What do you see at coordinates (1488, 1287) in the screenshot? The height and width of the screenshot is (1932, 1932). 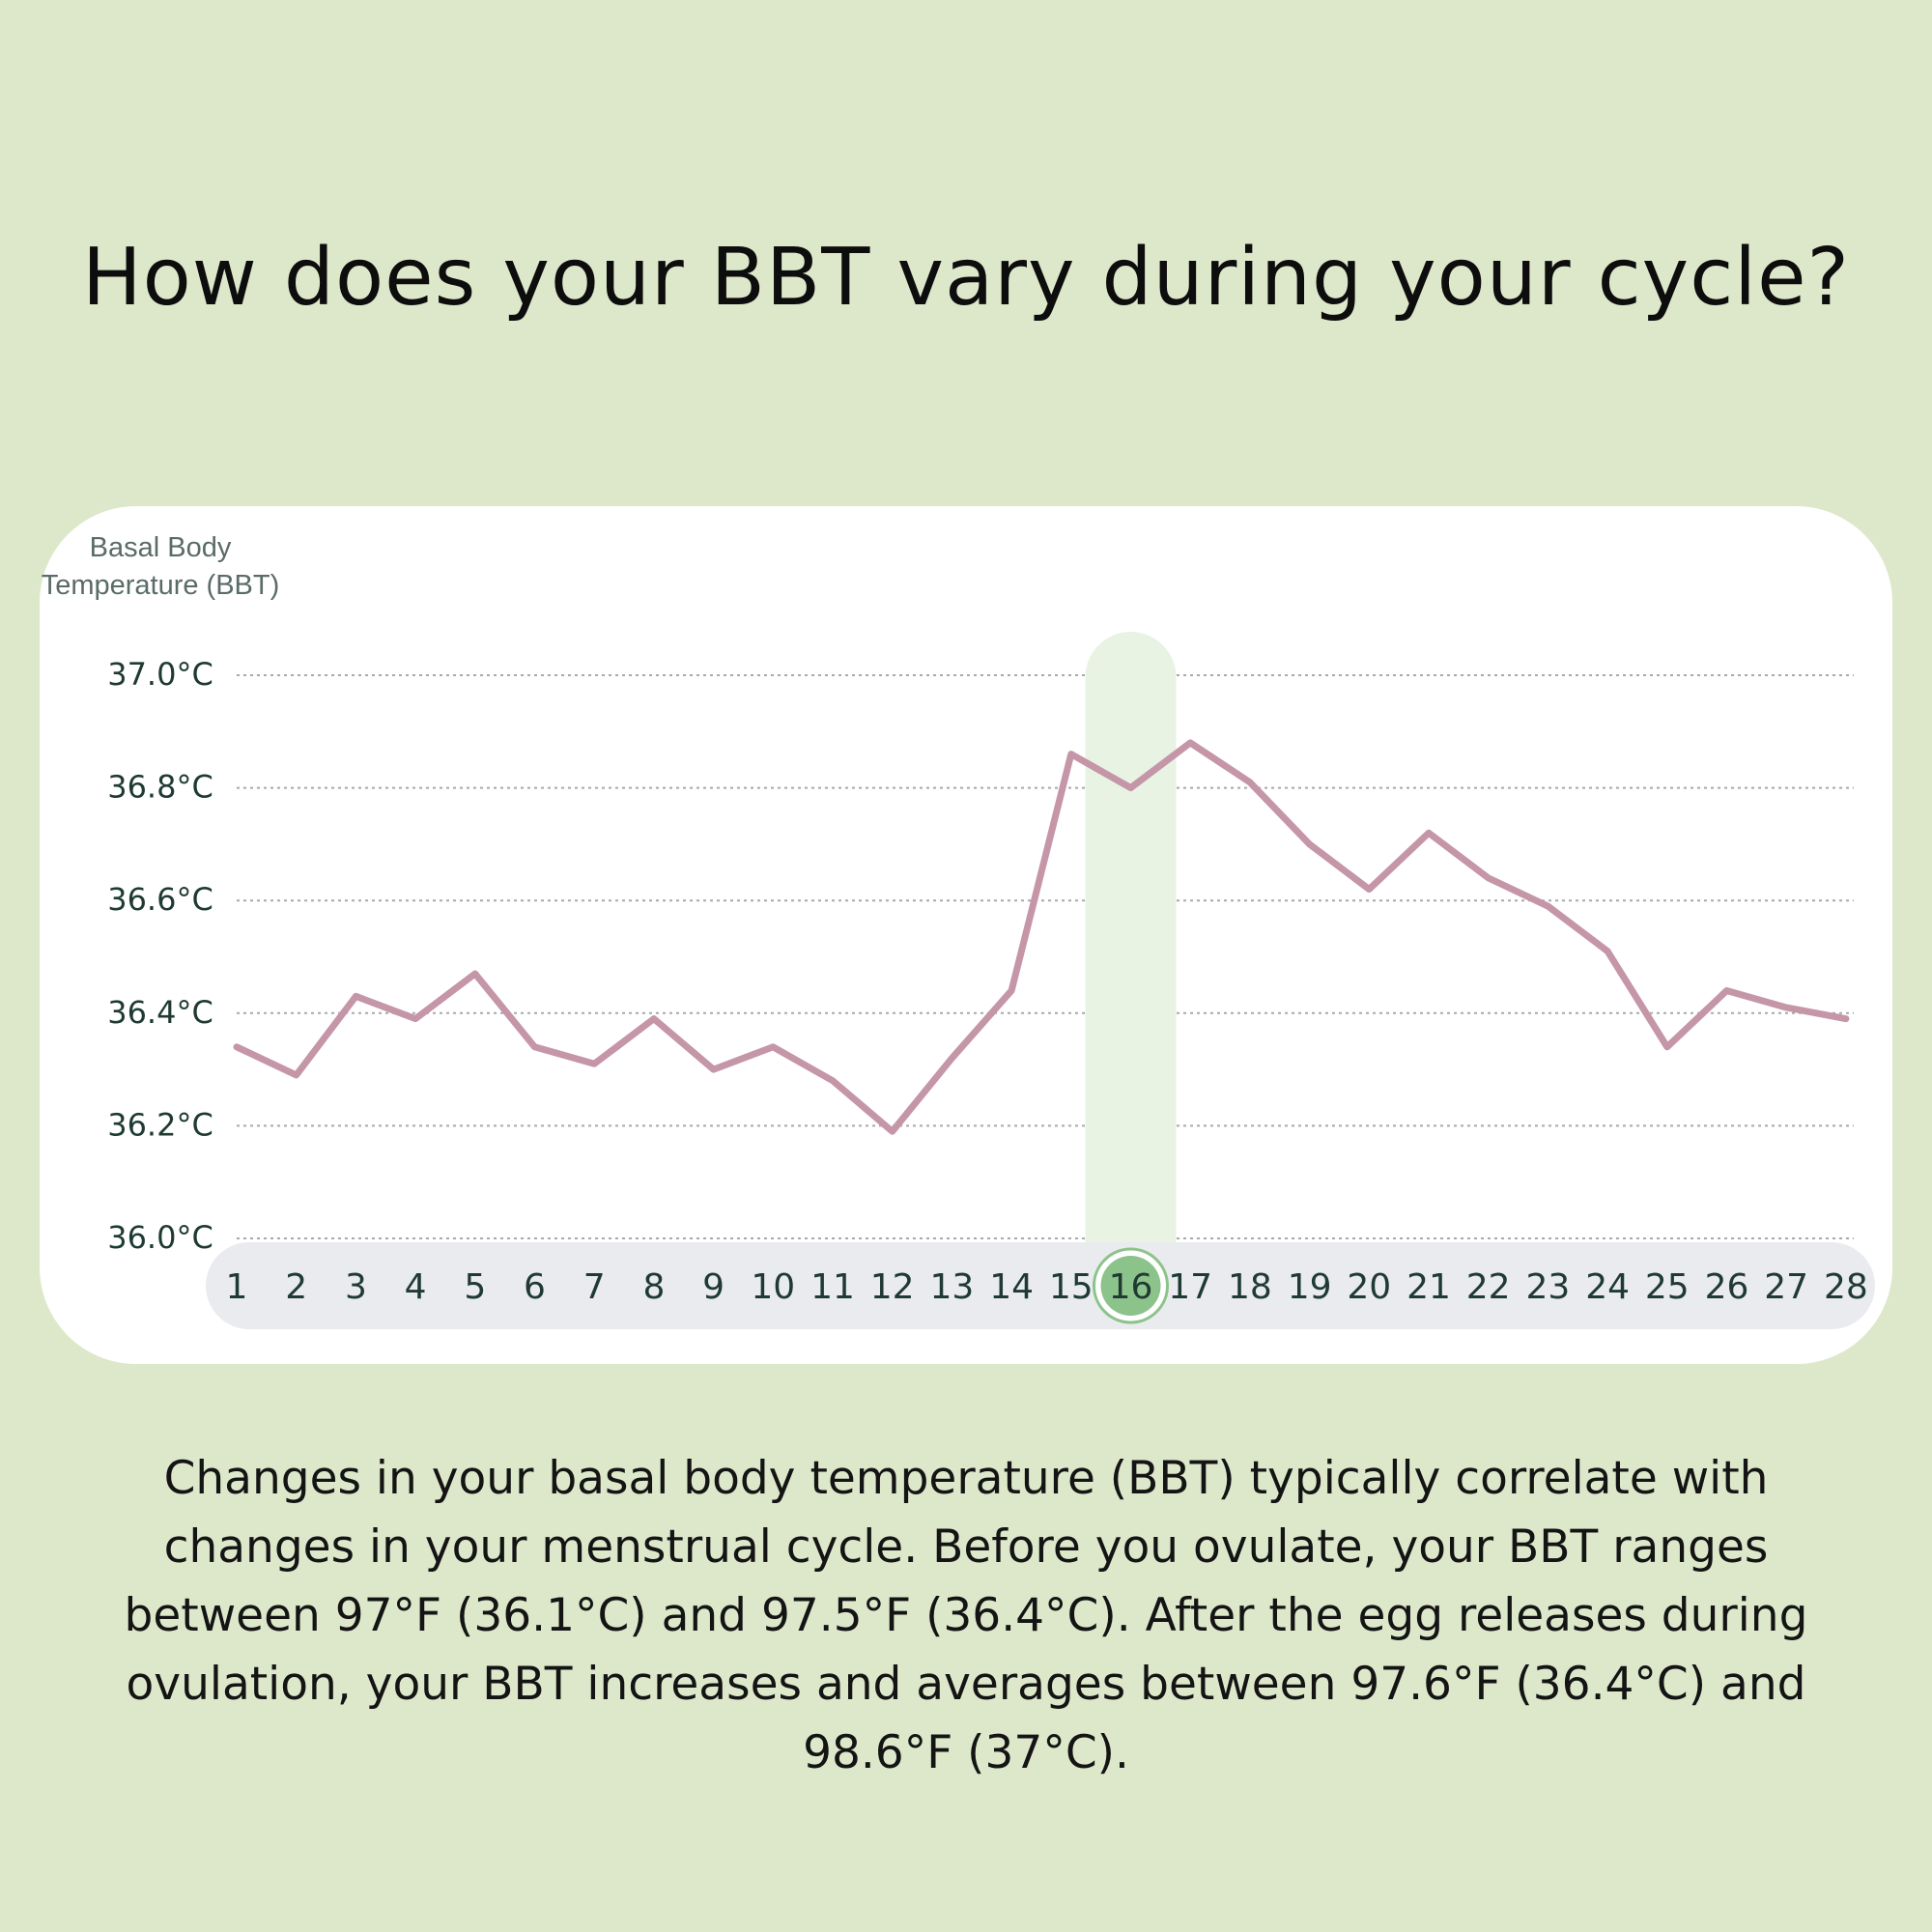 I see `x-tick-label: 22` at bounding box center [1488, 1287].